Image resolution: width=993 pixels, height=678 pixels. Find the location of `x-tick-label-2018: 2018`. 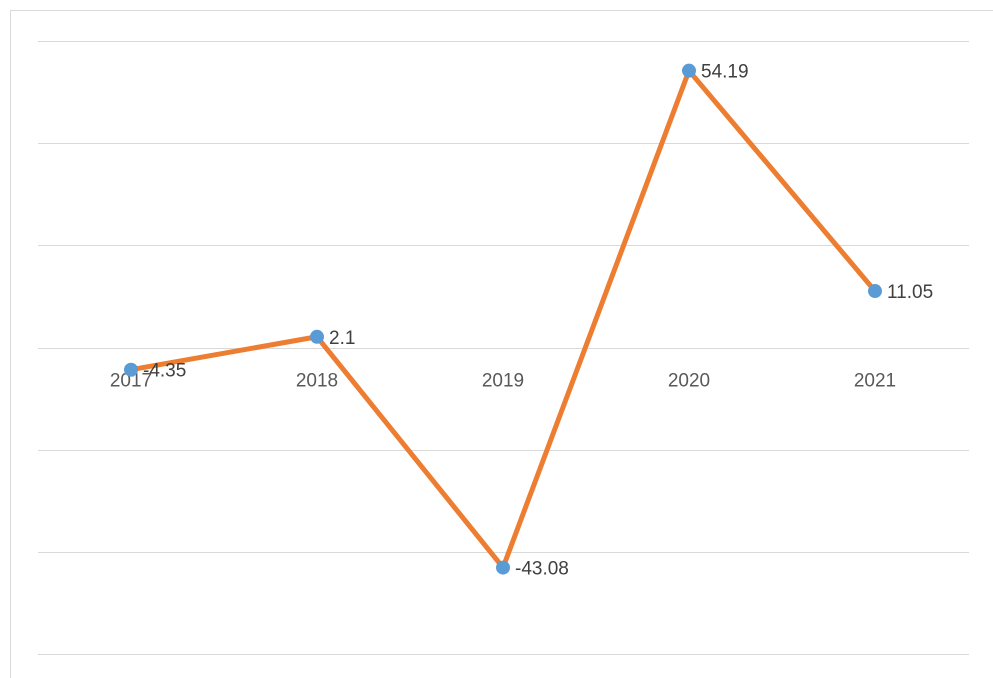

x-tick-label-2018: 2018 is located at coordinates (317, 381).